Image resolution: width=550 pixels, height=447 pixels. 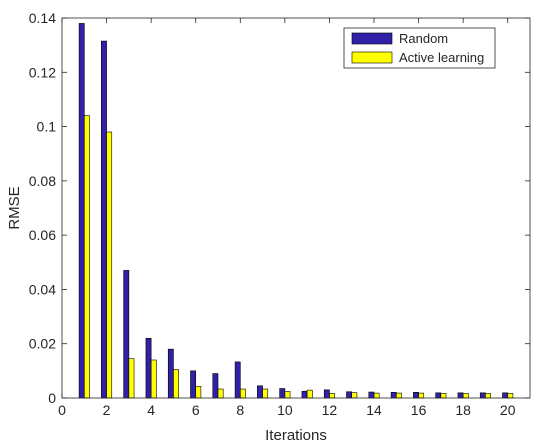 I want to click on x-tick-label: 12, so click(x=330, y=410).